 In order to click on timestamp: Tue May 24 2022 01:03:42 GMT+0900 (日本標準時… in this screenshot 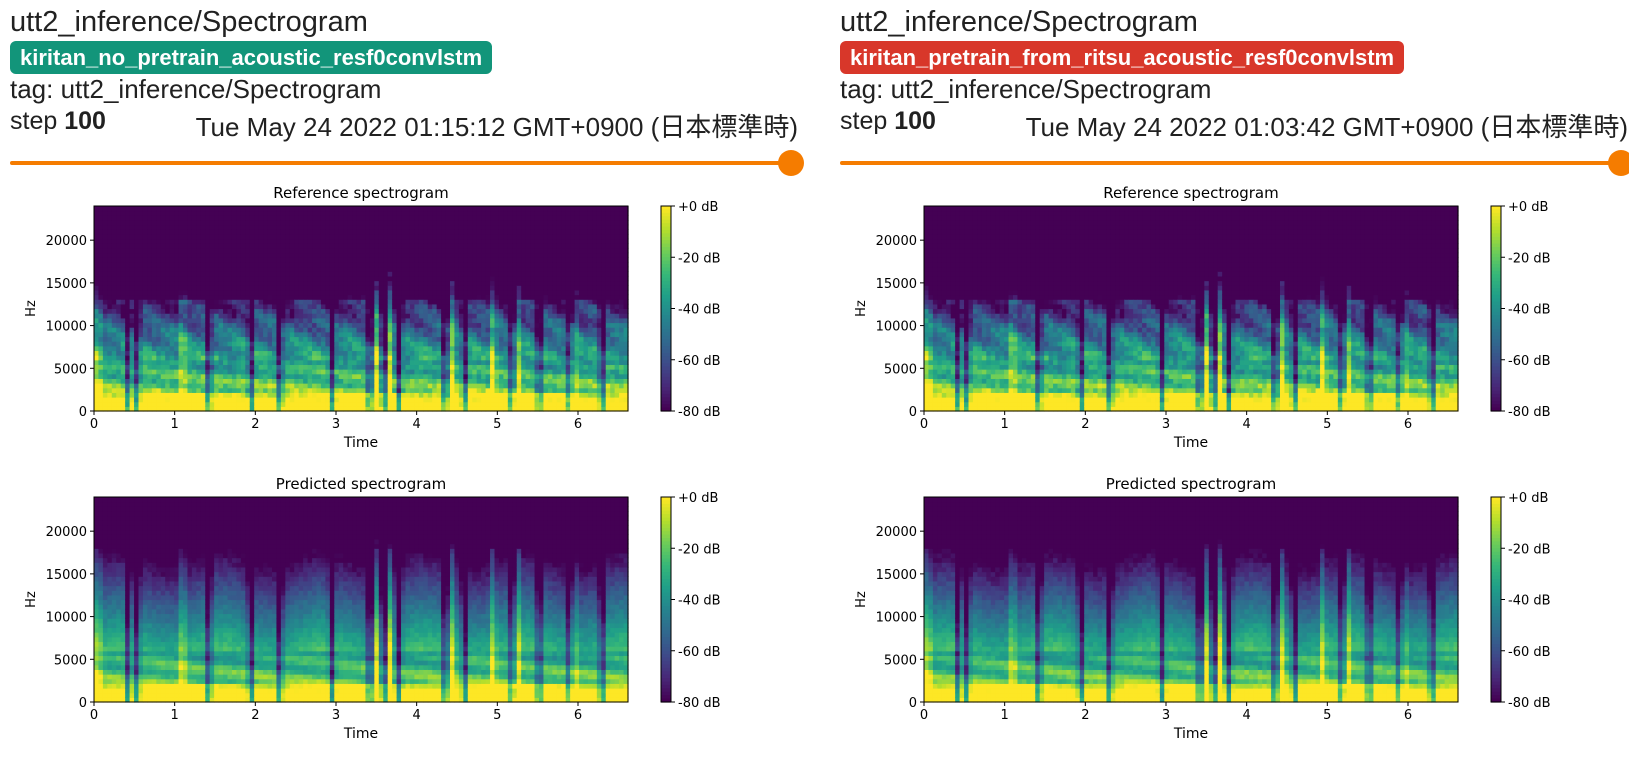, I will do `click(1327, 127)`.